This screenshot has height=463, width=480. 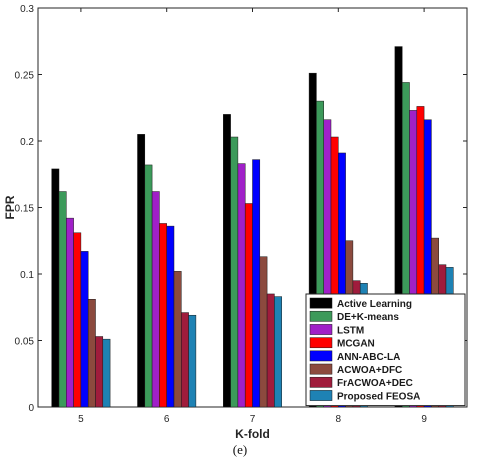 What do you see at coordinates (240, 449) in the screenshot?
I see `figure-caption: (e)` at bounding box center [240, 449].